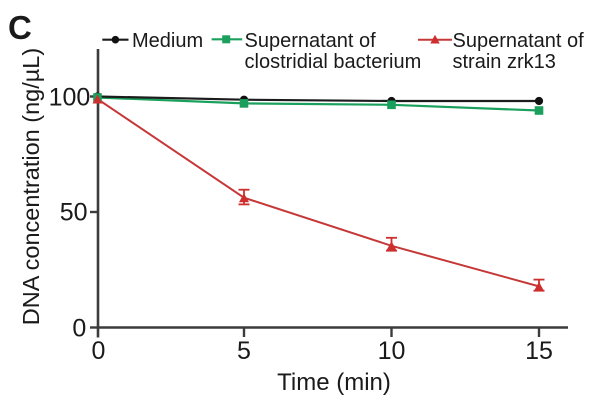 Image resolution: width=600 pixels, height=412 pixels. What do you see at coordinates (70, 97) in the screenshot?
I see `svg-text: 100` at bounding box center [70, 97].